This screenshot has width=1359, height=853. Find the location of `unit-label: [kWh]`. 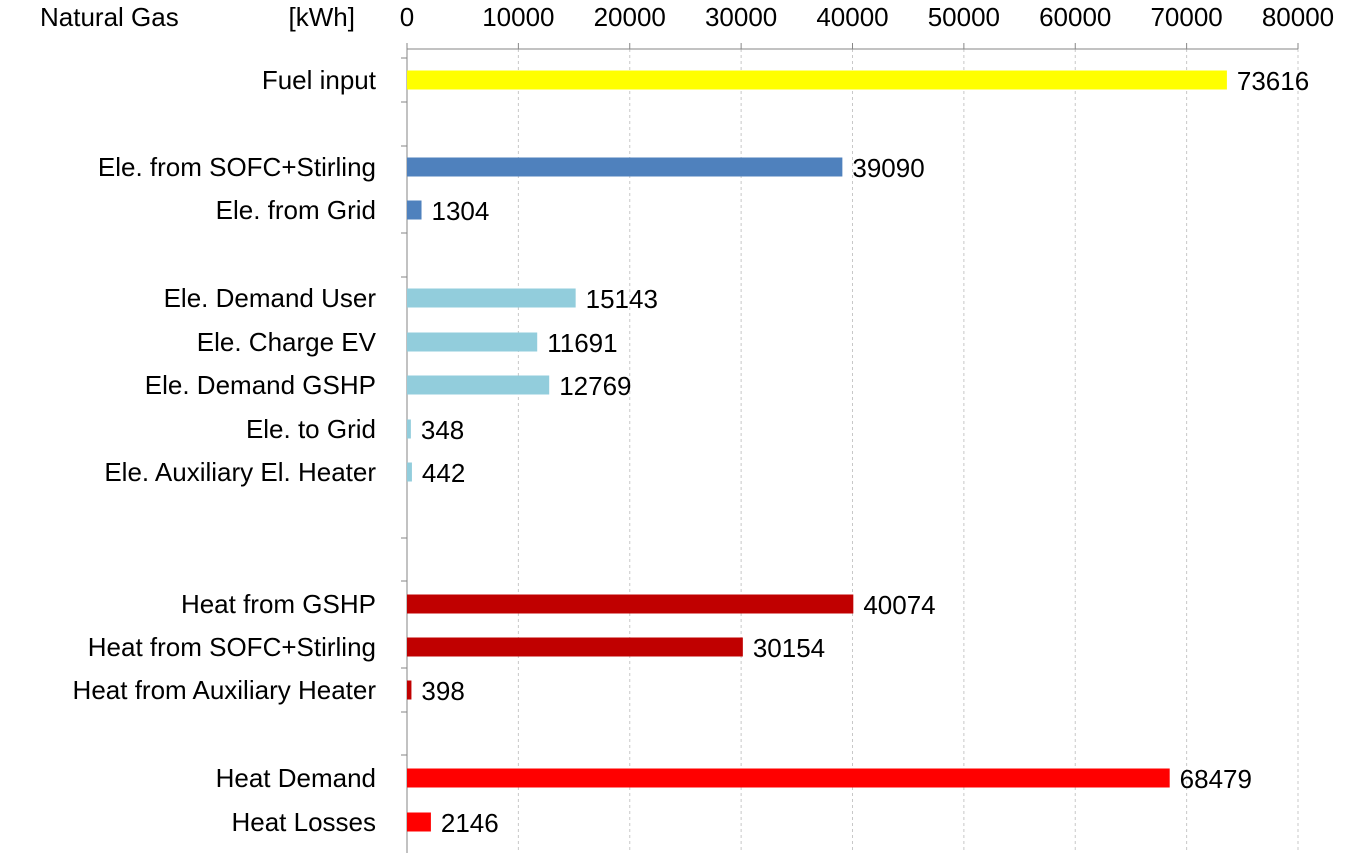

unit-label: [kWh] is located at coordinates (322, 17).